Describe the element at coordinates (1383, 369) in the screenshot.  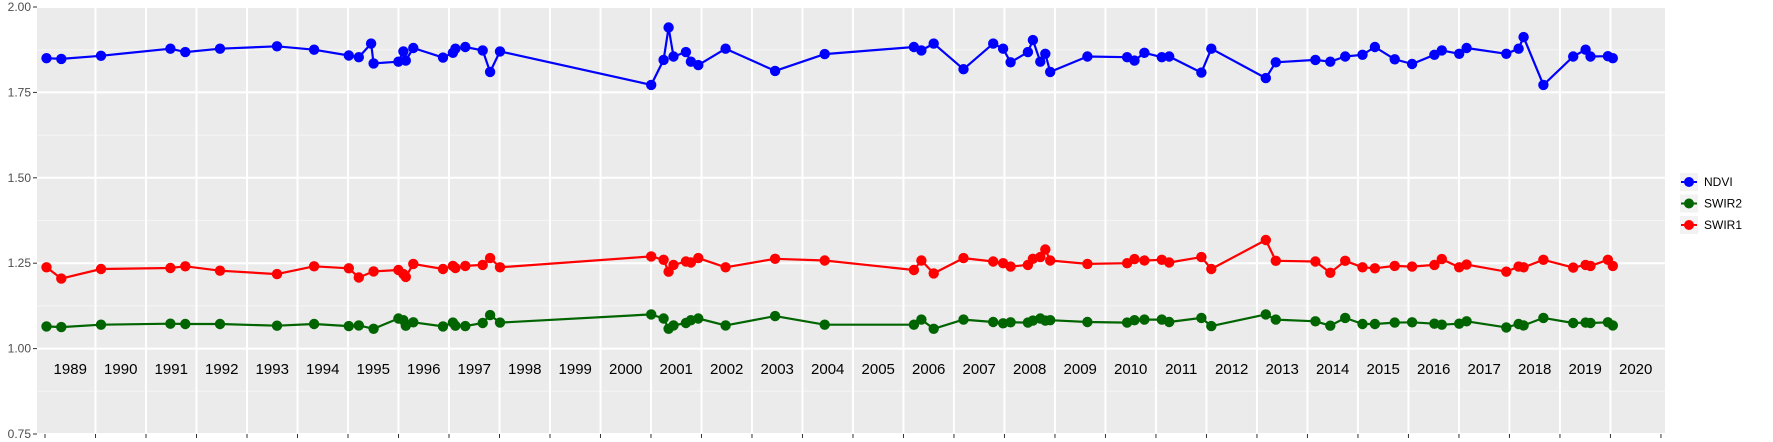
I see `year-label: 2015` at that location.